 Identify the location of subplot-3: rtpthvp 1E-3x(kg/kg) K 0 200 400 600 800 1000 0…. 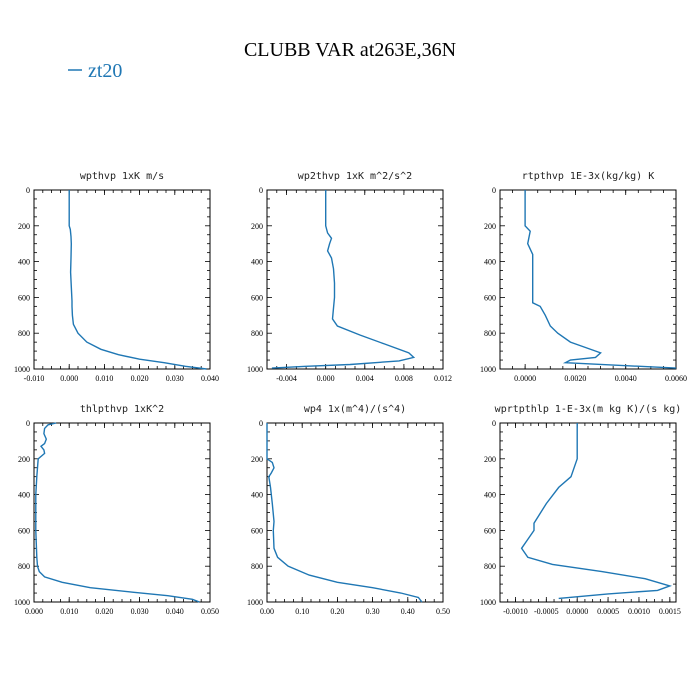
(583, 277).